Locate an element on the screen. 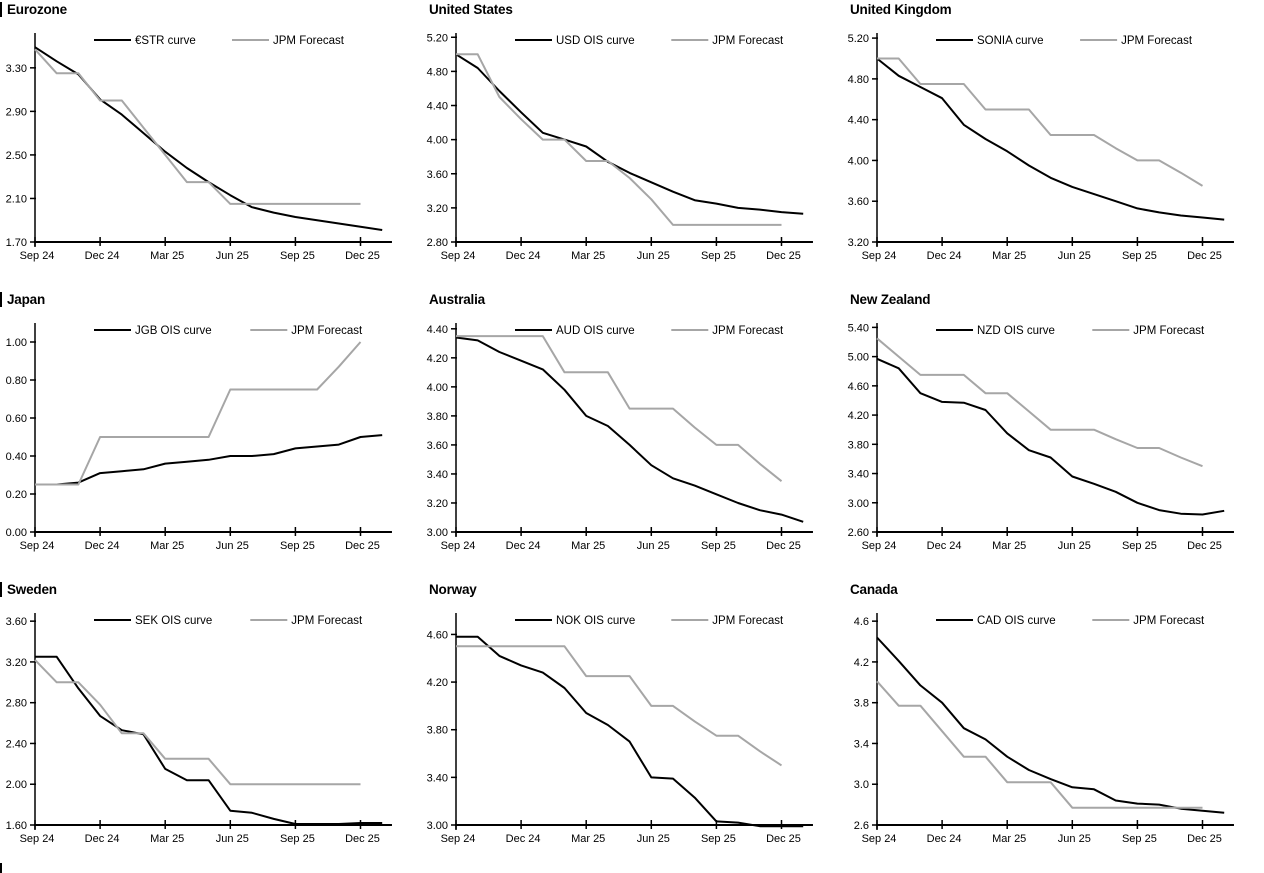 The image size is (1264, 873). y-tick-label: 2.90 is located at coordinates (16, 112).